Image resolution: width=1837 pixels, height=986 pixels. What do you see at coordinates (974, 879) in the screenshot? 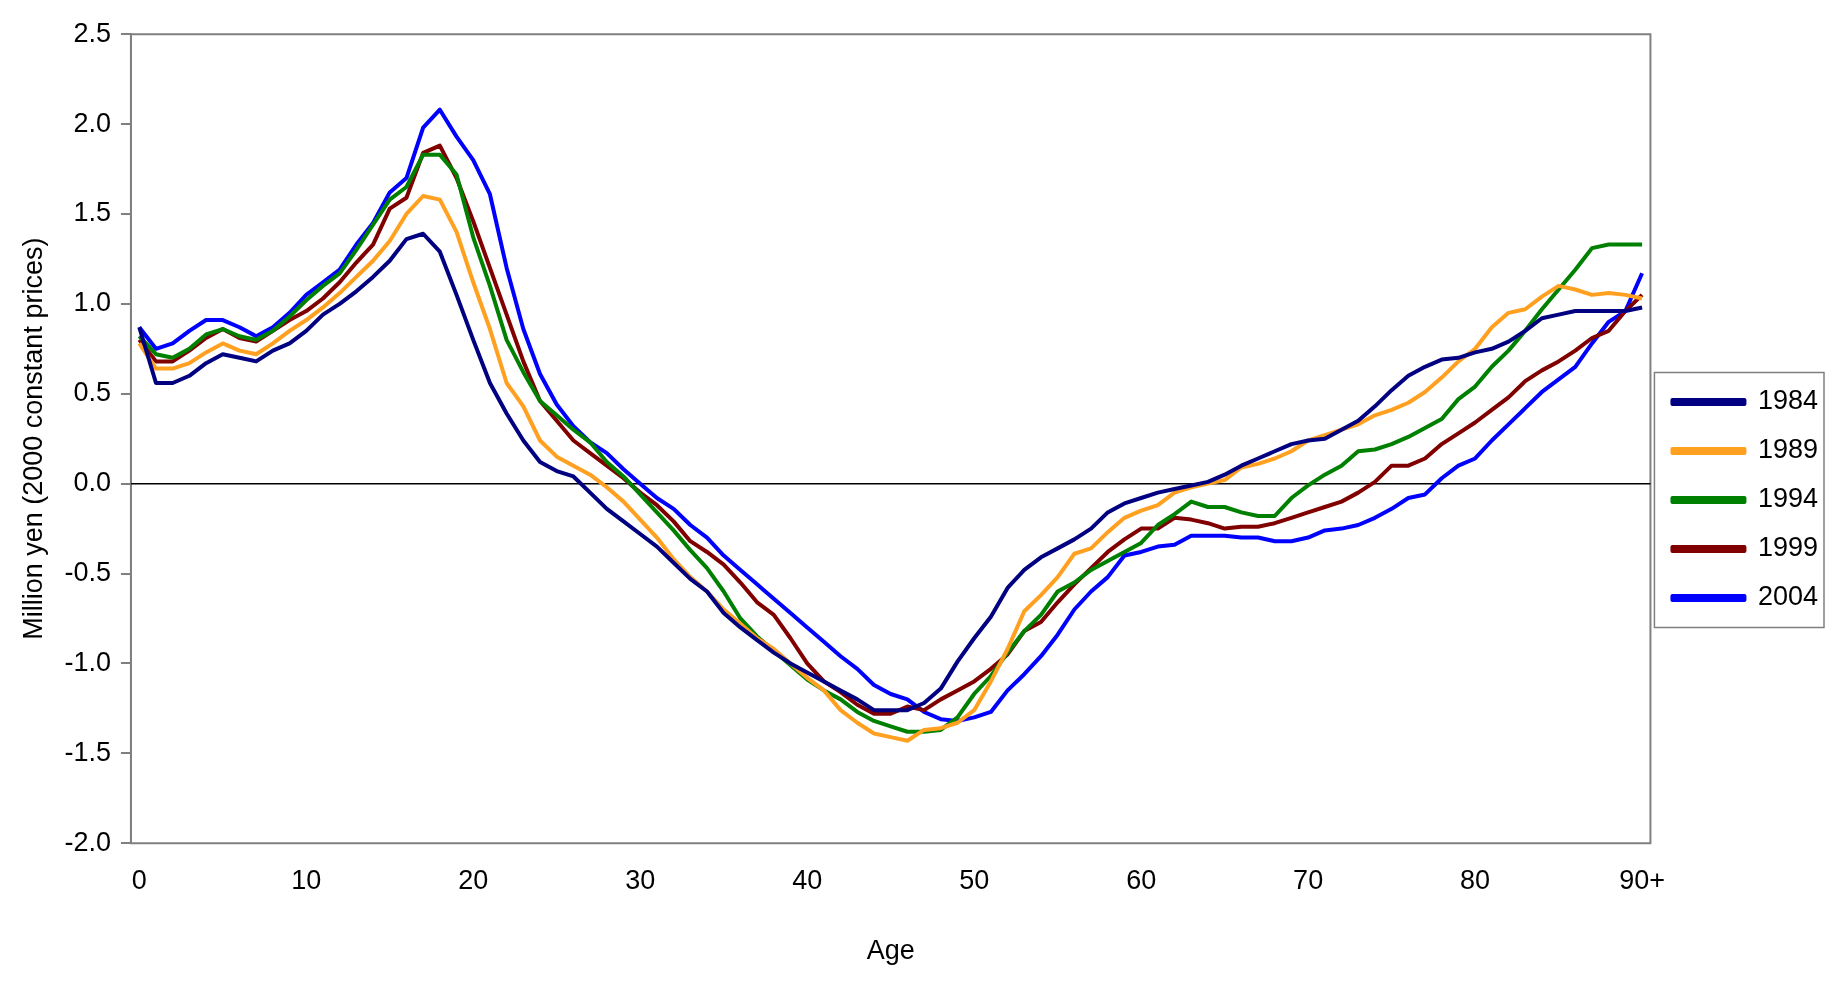
I see `x-tick-label: 50` at bounding box center [974, 879].